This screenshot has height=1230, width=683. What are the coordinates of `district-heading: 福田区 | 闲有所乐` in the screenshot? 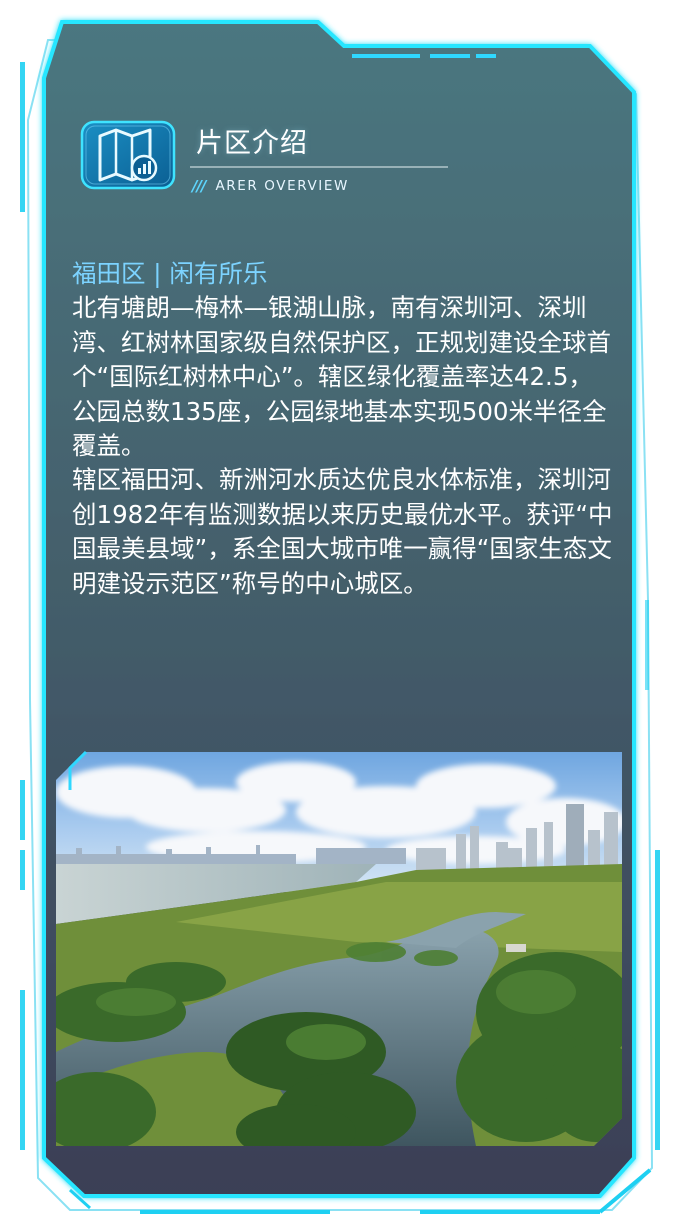 It's located at (170, 273).